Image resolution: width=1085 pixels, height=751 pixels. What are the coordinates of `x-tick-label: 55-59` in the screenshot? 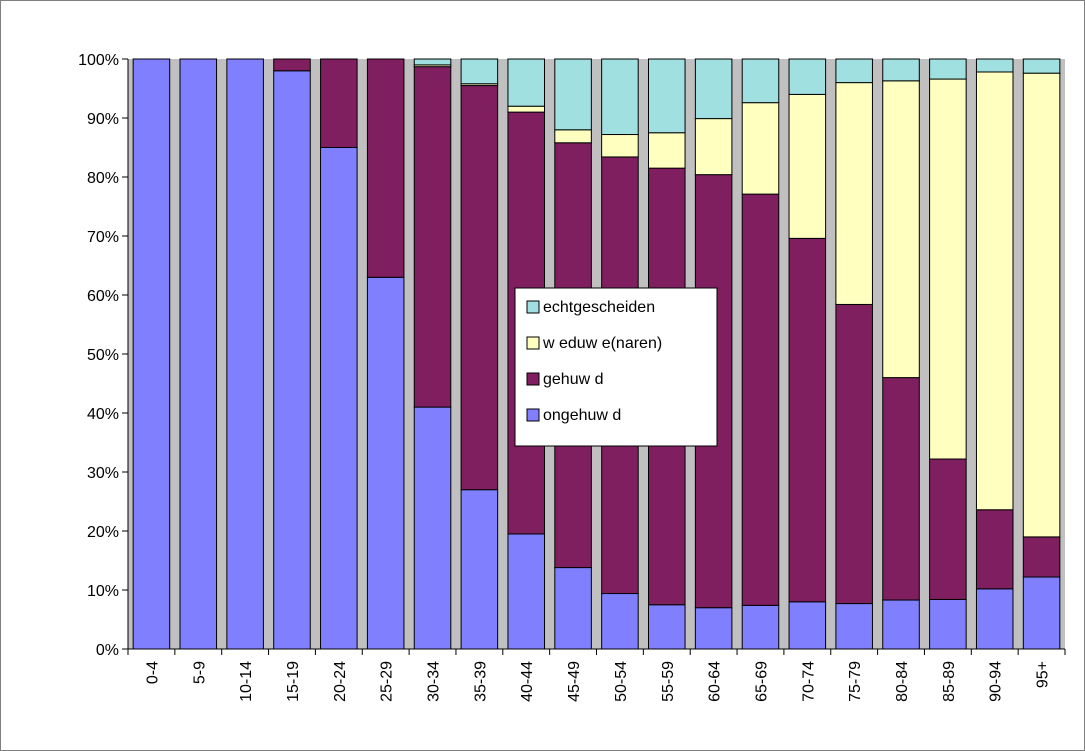 It's located at (668, 681).